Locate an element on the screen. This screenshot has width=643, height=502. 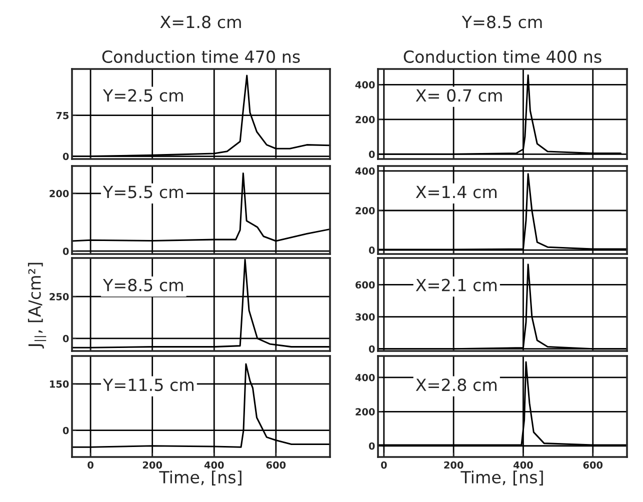
line-series is located at coordinates (201, 303).